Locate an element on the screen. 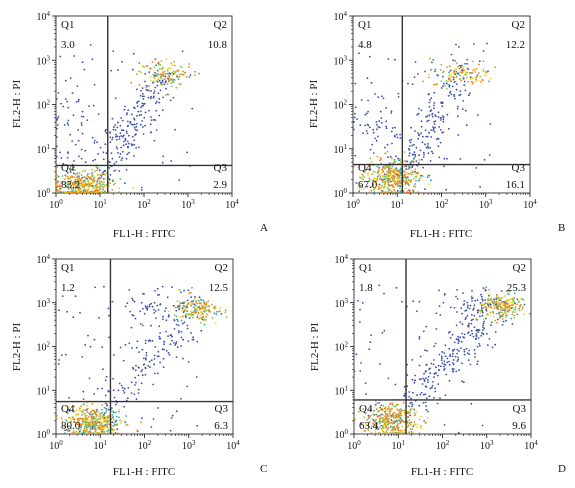 The width and height of the screenshot is (575, 488). quadrant-q4-name: Q4 is located at coordinates (366, 409).